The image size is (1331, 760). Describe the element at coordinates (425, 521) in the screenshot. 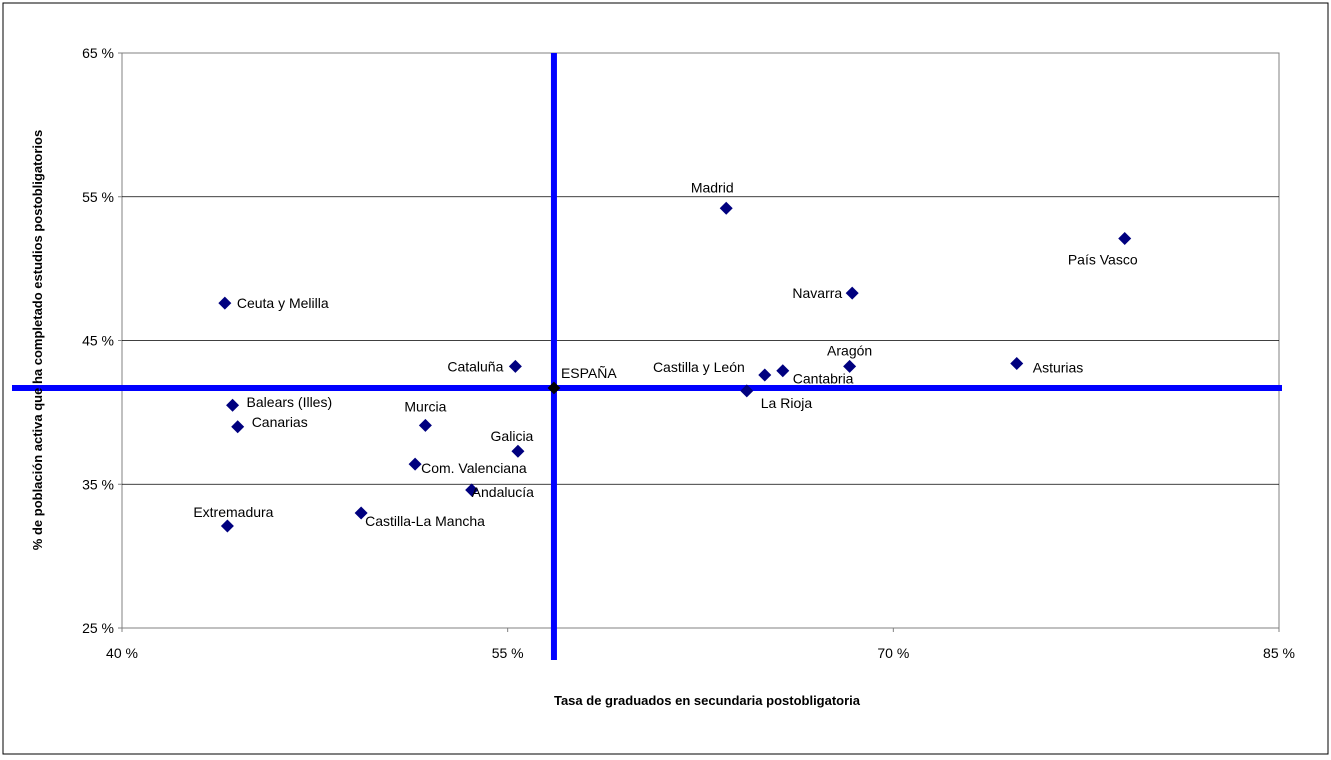

I see `point-label: Castilla-La Mancha` at that location.